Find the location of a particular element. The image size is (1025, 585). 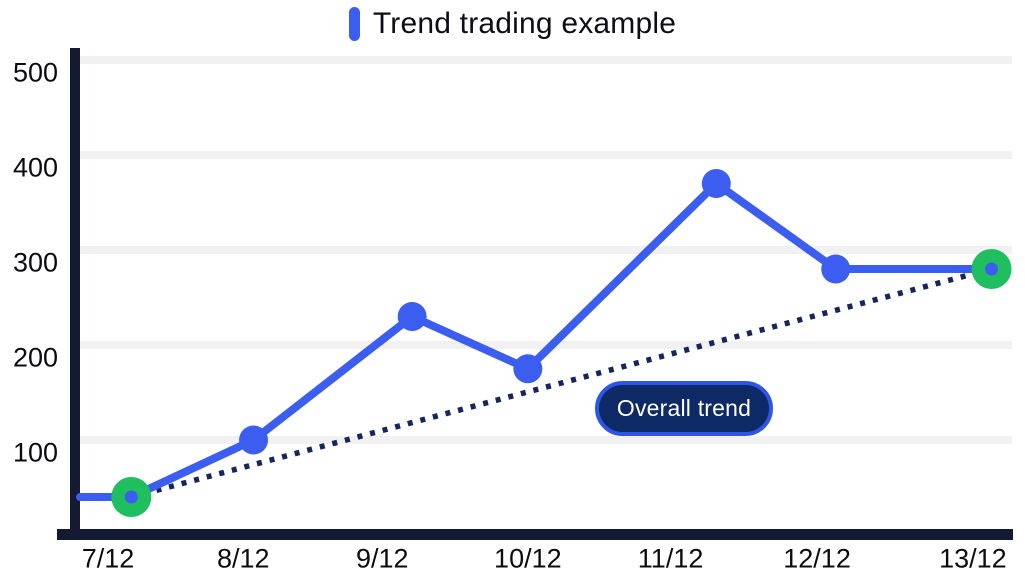

y-tick-label: 400 is located at coordinates (35, 167).